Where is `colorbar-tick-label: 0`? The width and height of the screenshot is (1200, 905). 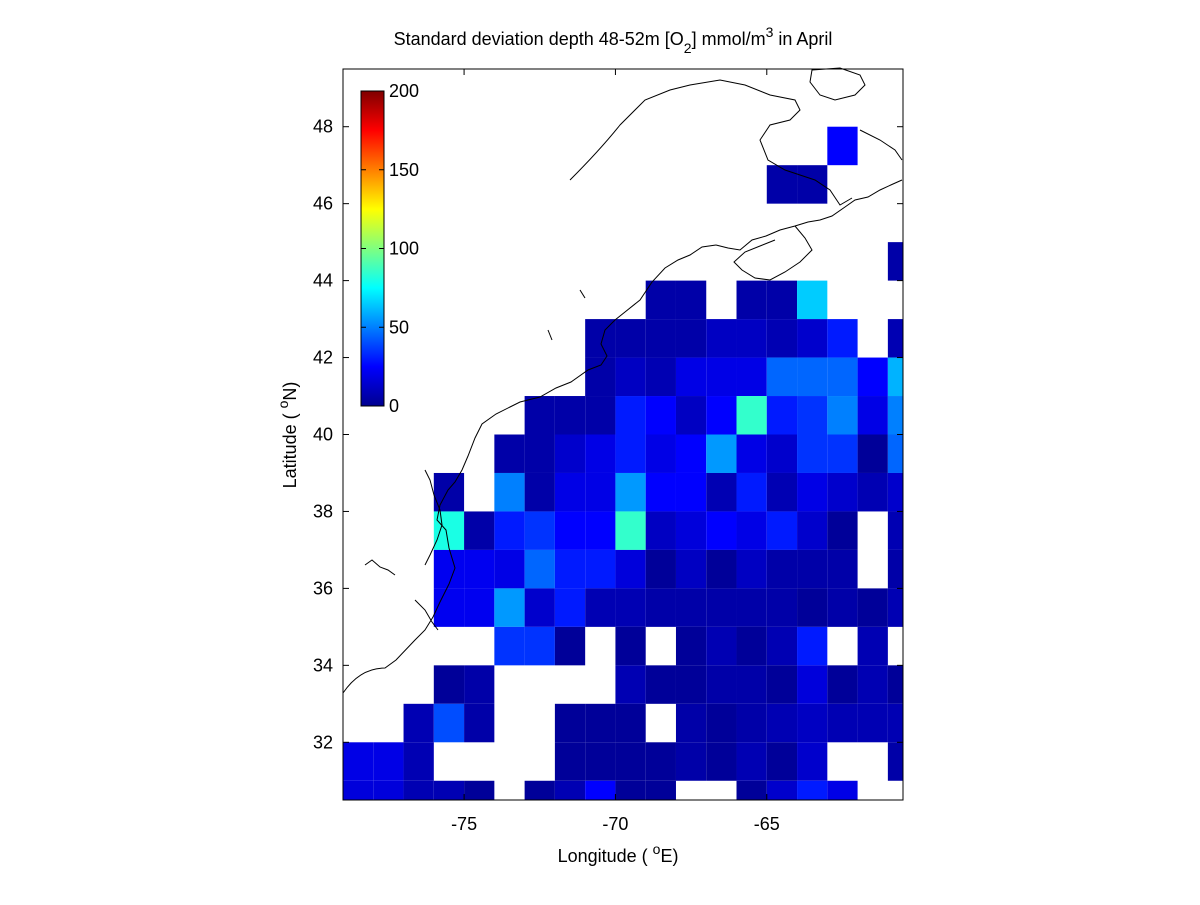
colorbar-tick-label: 0 is located at coordinates (394, 406).